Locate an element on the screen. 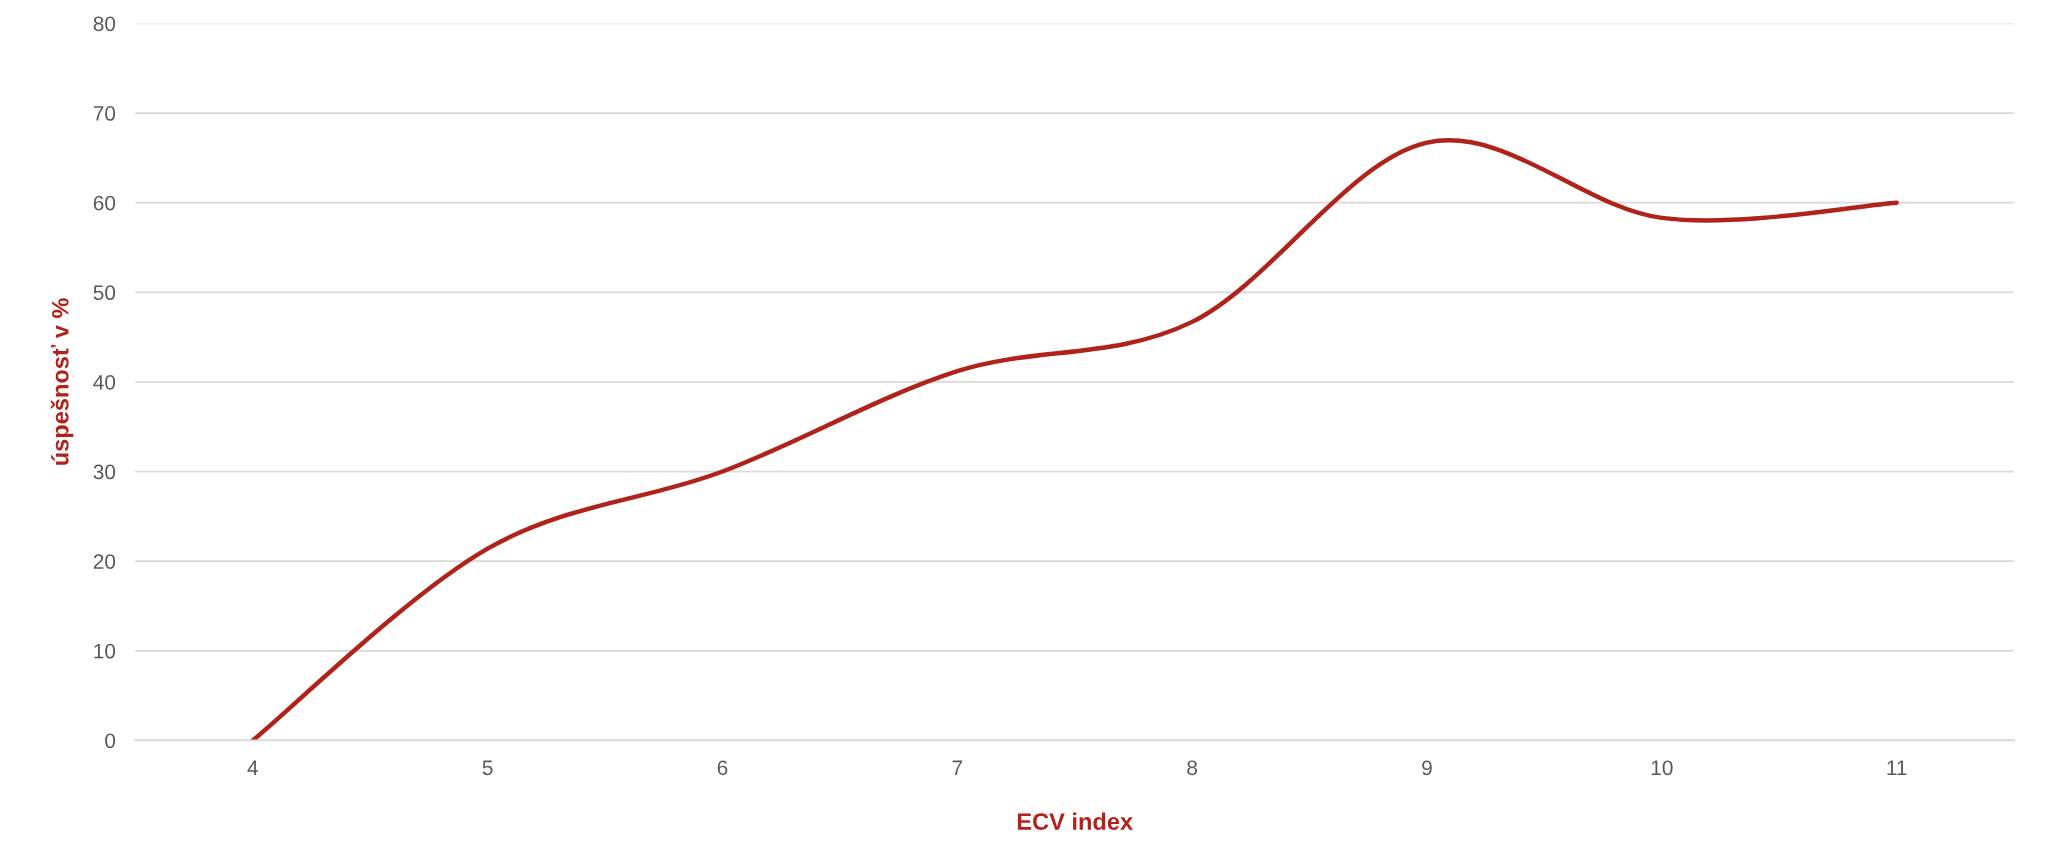 The height and width of the screenshot is (868, 2051). x-axis-title: ECV index is located at coordinates (1075, 821).